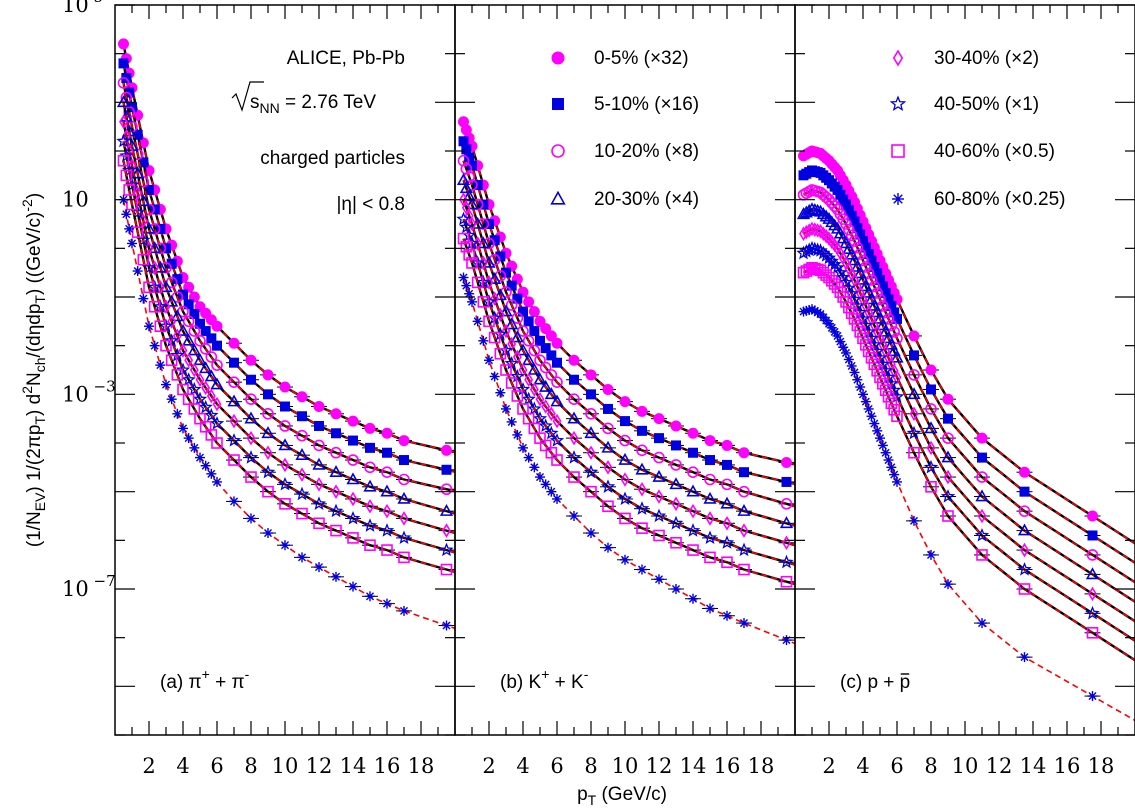  I want to click on x-tick-label: 2, so click(488, 766).